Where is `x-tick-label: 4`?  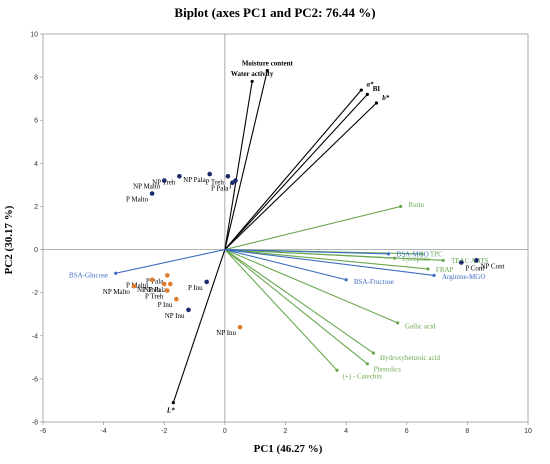
x-tick-label: 4 is located at coordinates (346, 431).